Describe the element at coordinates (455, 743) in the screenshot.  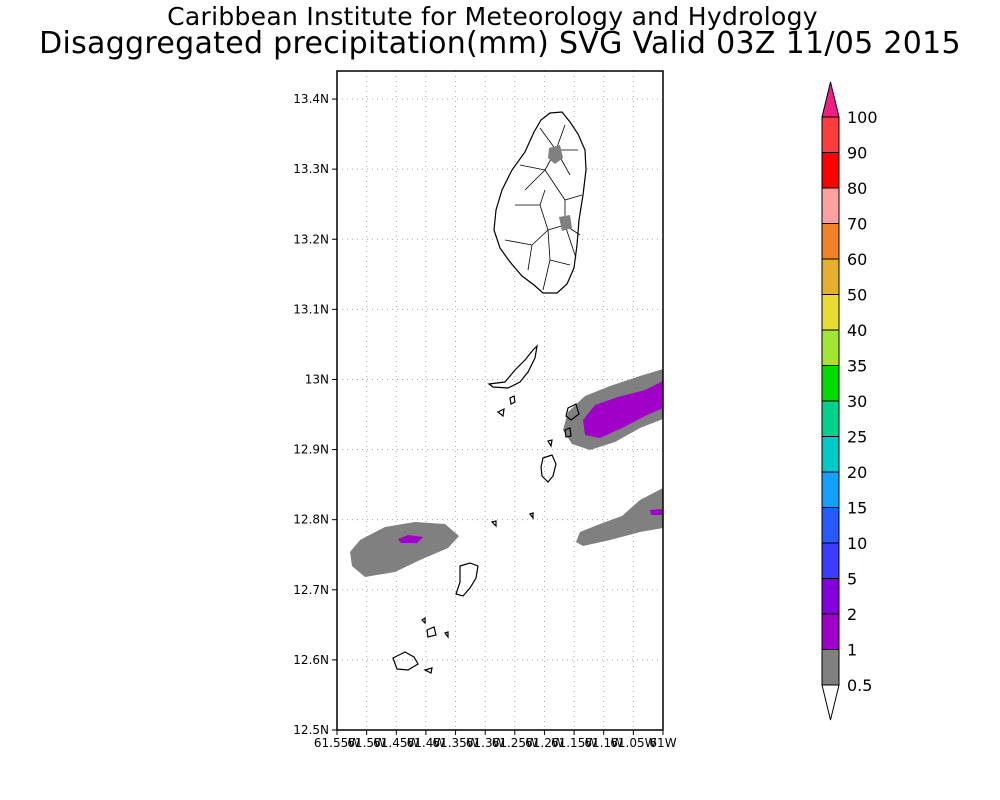
I see `lon-tick-label: 61.35W` at that location.